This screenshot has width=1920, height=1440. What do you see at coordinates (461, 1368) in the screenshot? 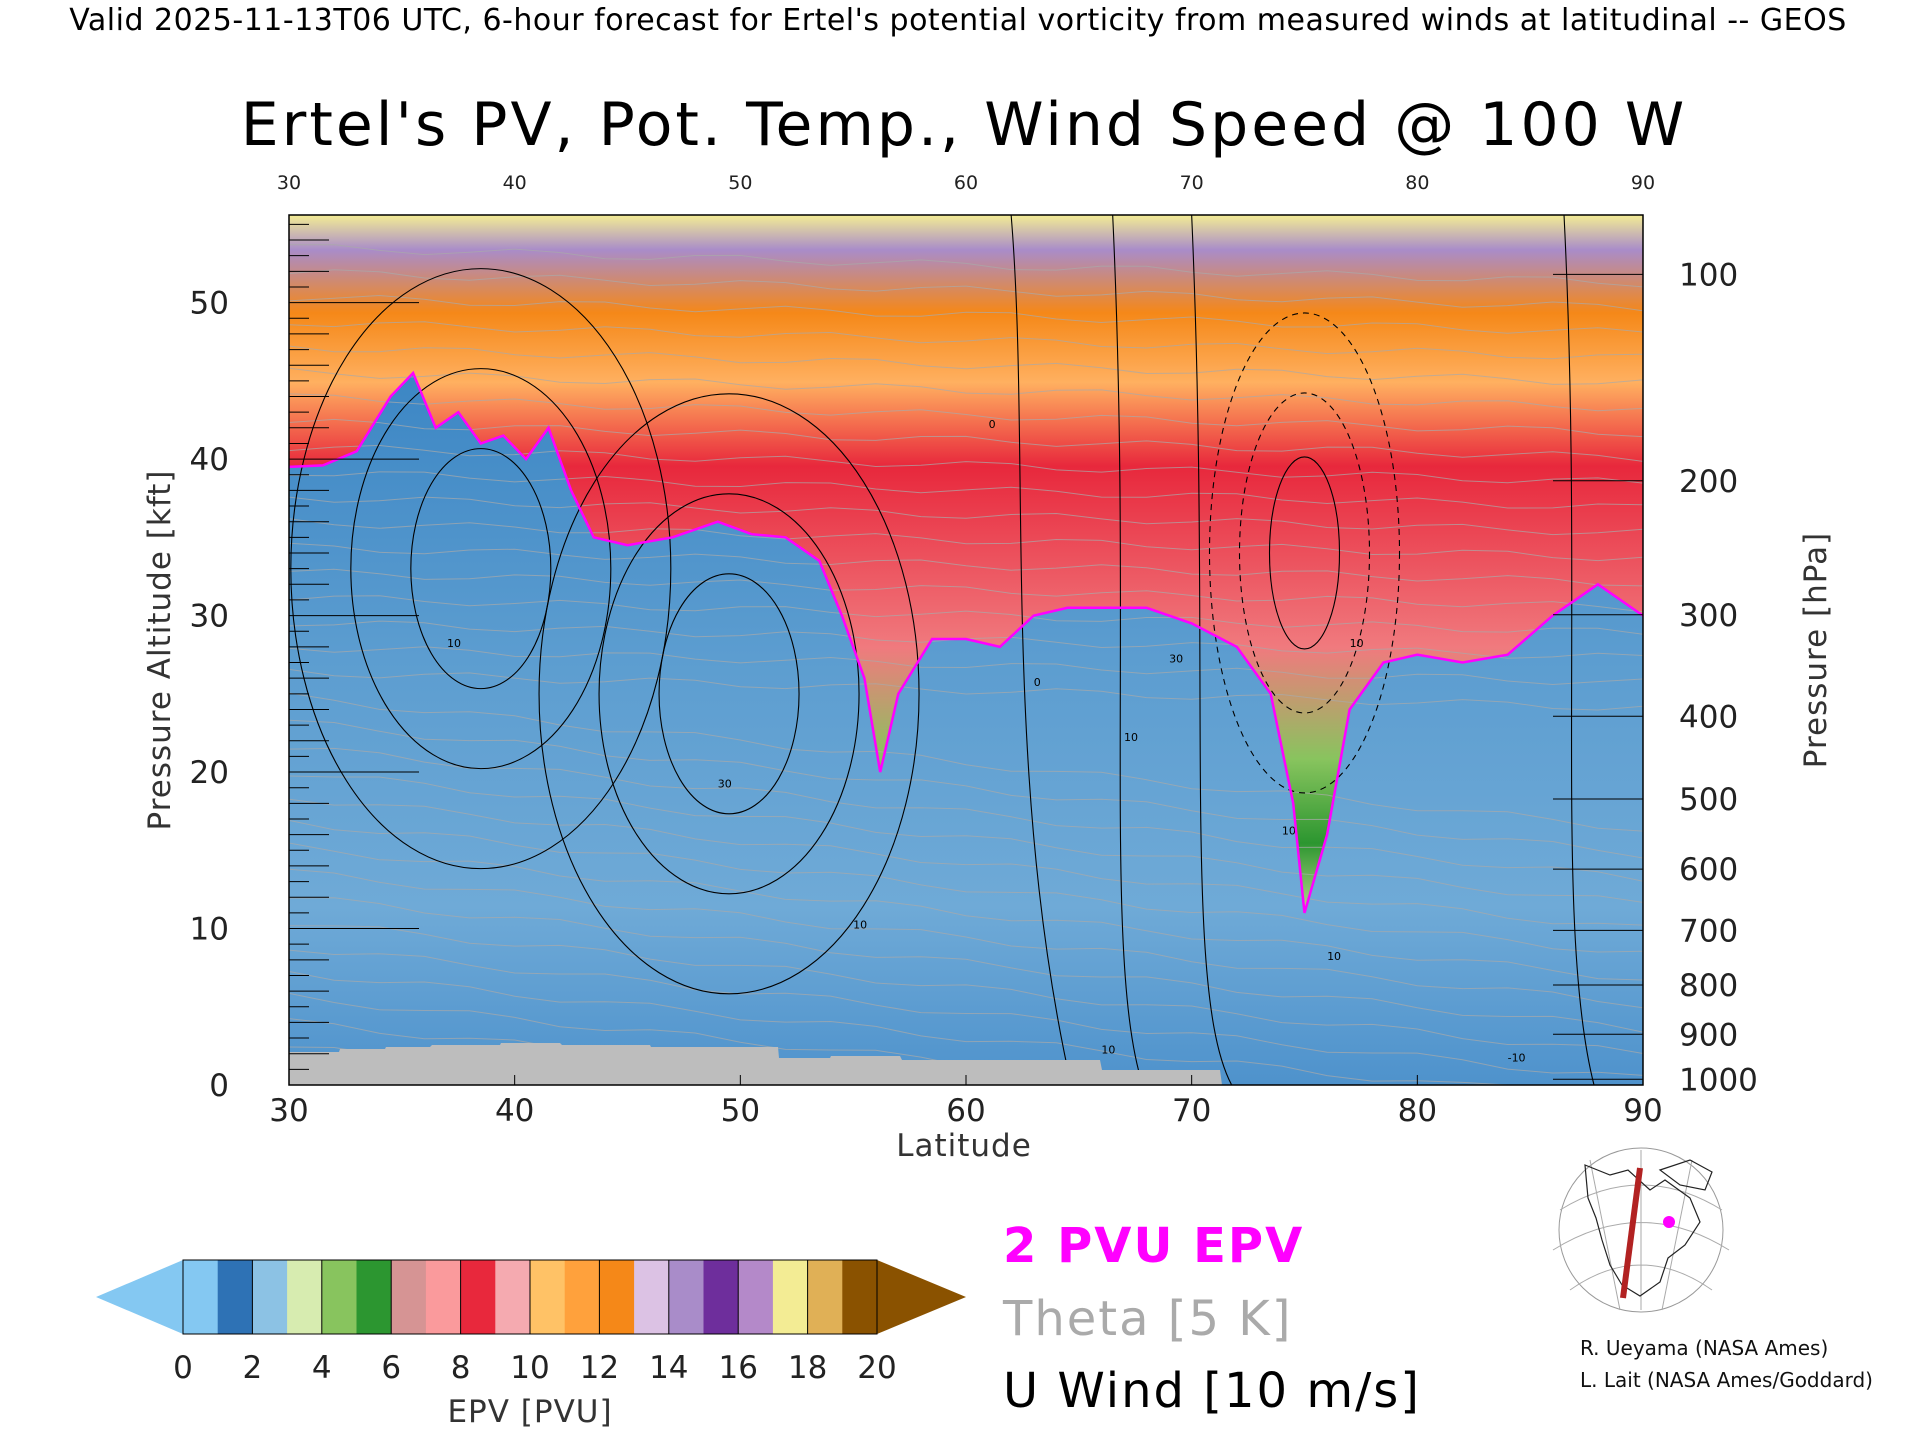
I see `colorbar-tick-label: 8` at bounding box center [461, 1368].